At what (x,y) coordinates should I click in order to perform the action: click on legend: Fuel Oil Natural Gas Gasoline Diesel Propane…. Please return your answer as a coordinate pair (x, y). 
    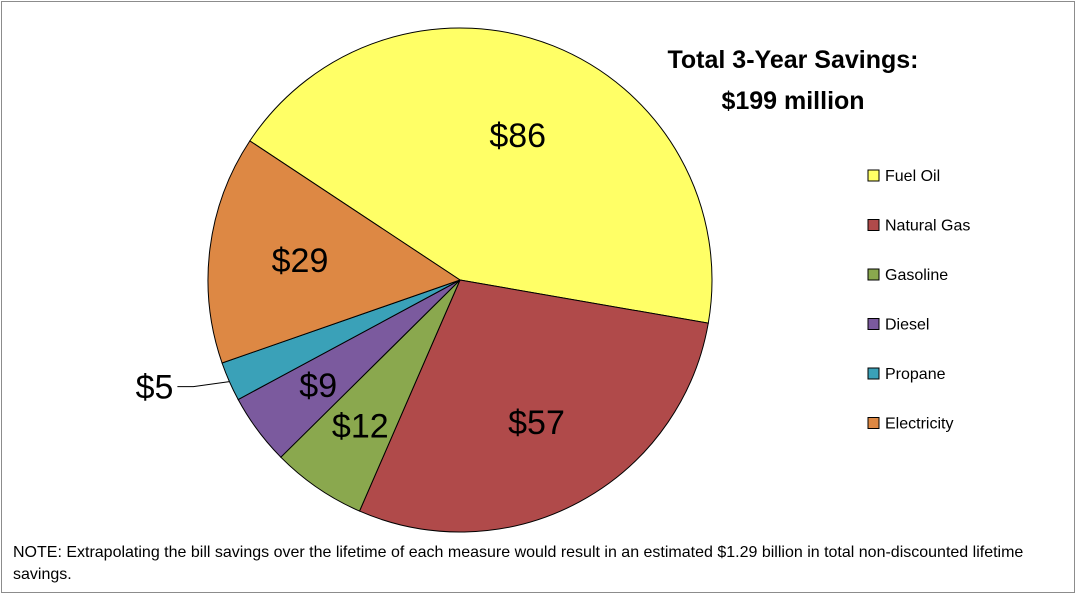
    Looking at the image, I should click on (918, 300).